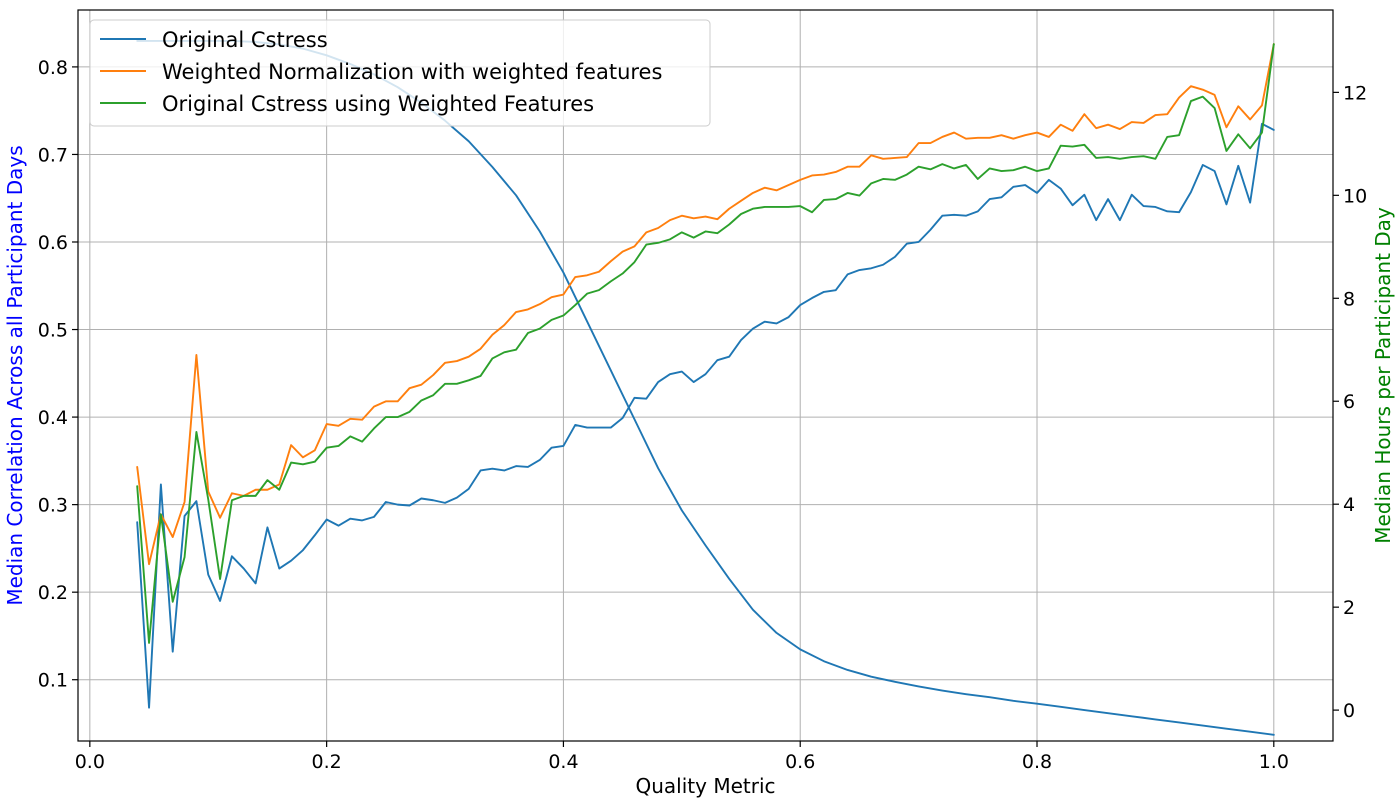  Describe the element at coordinates (53, 593) in the screenshot. I see `left-y-tick-label: 0.2` at that location.